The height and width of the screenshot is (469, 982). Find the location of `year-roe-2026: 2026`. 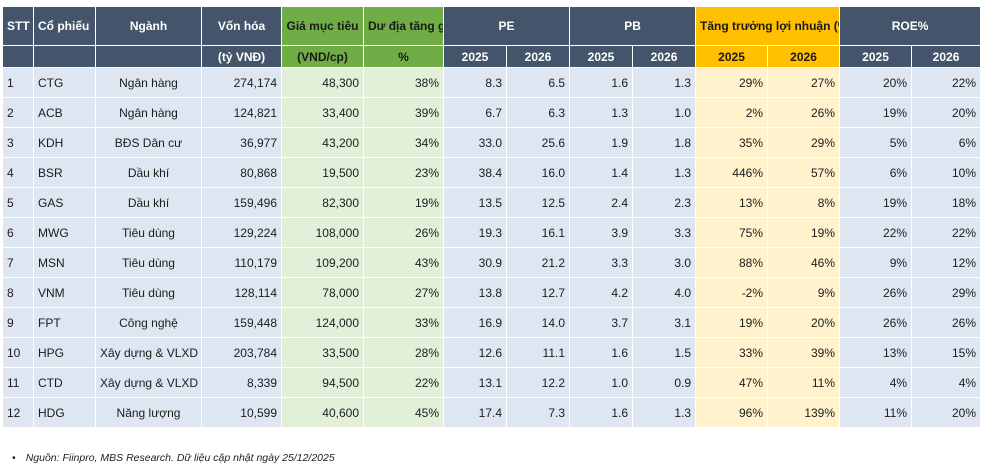

year-roe-2026: 2026 is located at coordinates (946, 56).